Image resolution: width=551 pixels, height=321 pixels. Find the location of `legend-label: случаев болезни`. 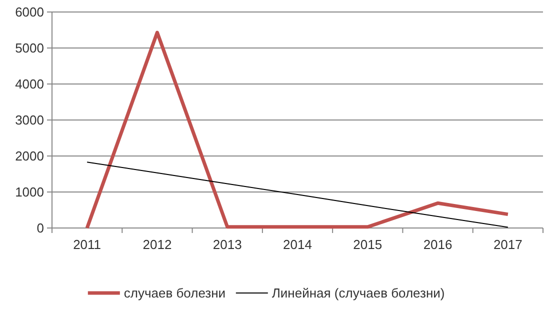

legend-label: случаев болезни is located at coordinates (175, 293).